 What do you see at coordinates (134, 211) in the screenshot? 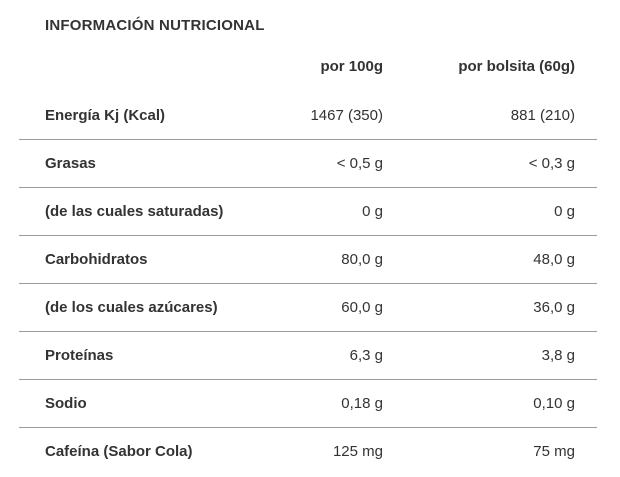
I see `nutrient-label: (de las cuales saturadas)` at bounding box center [134, 211].